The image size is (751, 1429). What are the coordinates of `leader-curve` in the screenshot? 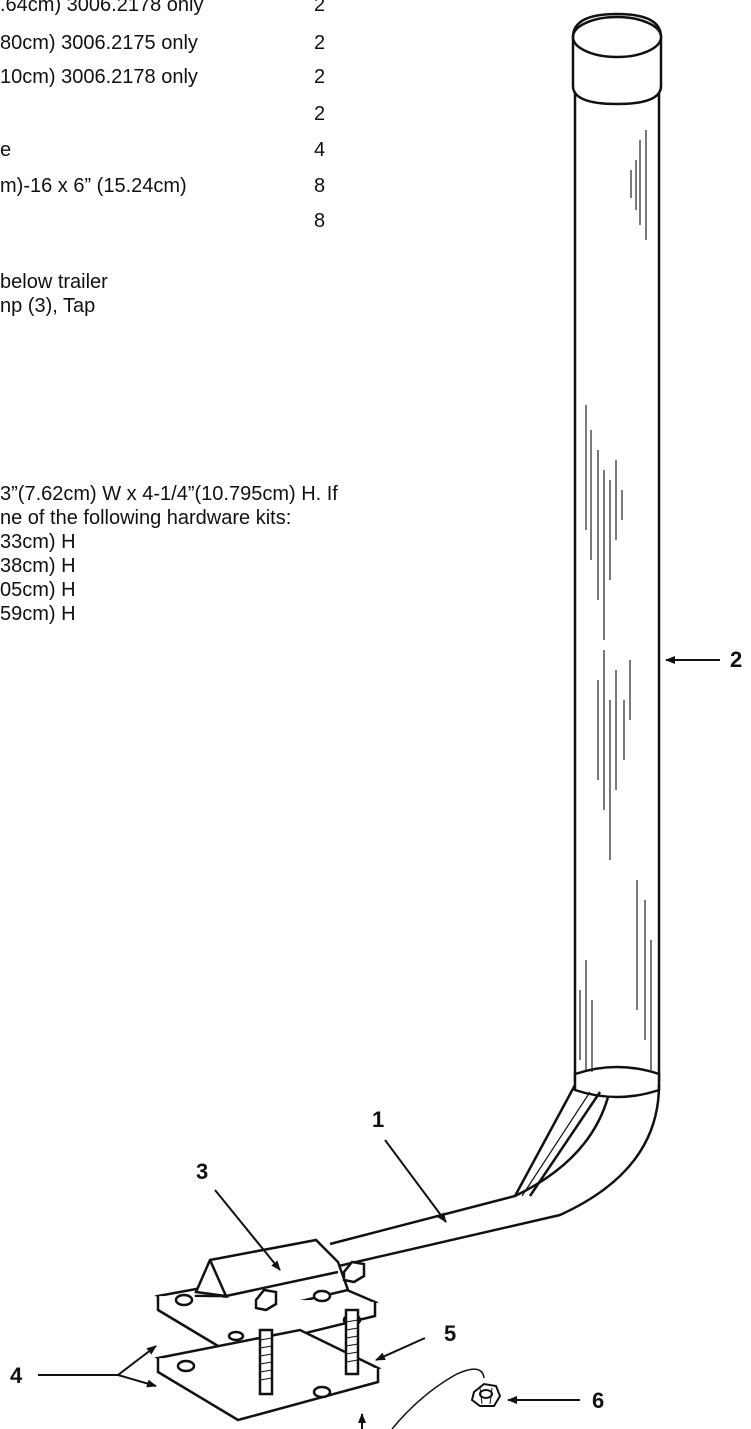 It's located at (438, 1398).